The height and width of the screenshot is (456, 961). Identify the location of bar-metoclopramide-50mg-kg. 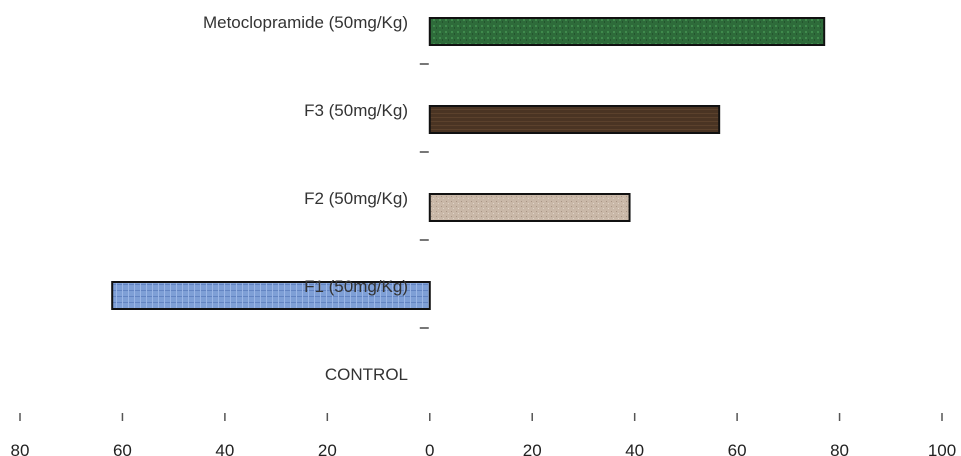
(627, 31).